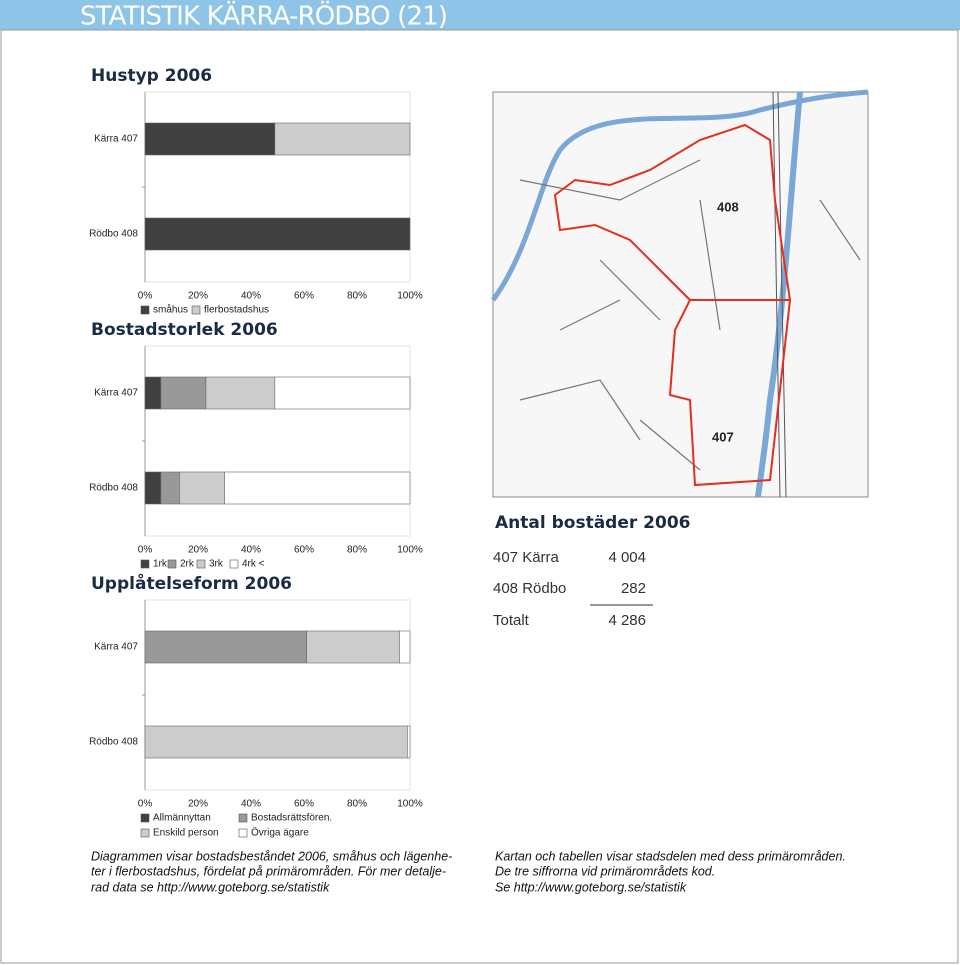 Image resolution: width=960 pixels, height=965 pixels. Describe the element at coordinates (170, 310) in the screenshot. I see `legend-label: småhus` at that location.